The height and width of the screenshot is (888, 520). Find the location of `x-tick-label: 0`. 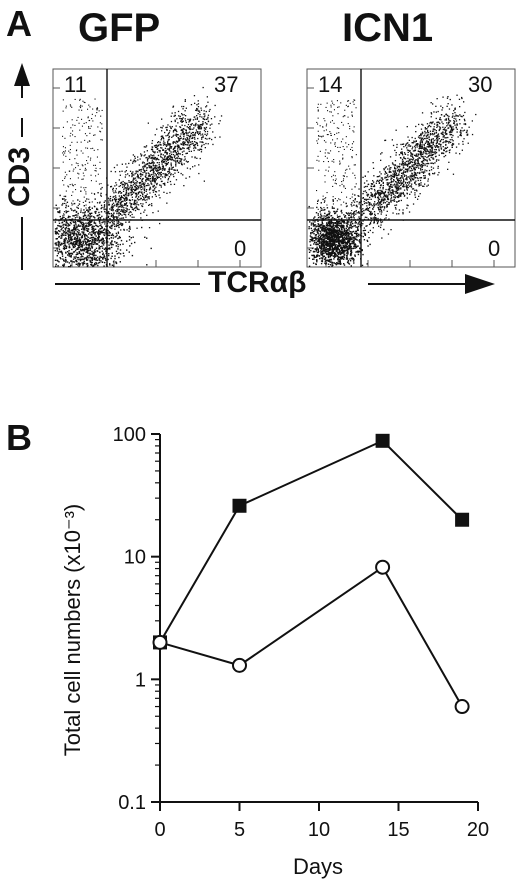

x-tick-label: 0 is located at coordinates (159, 830).